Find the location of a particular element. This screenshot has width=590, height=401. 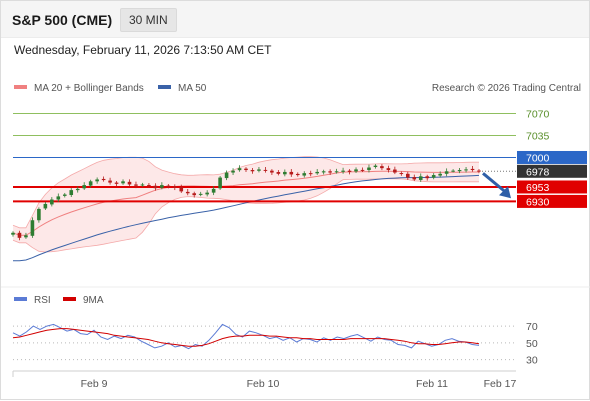

last-price-label: 6978 is located at coordinates (538, 172).